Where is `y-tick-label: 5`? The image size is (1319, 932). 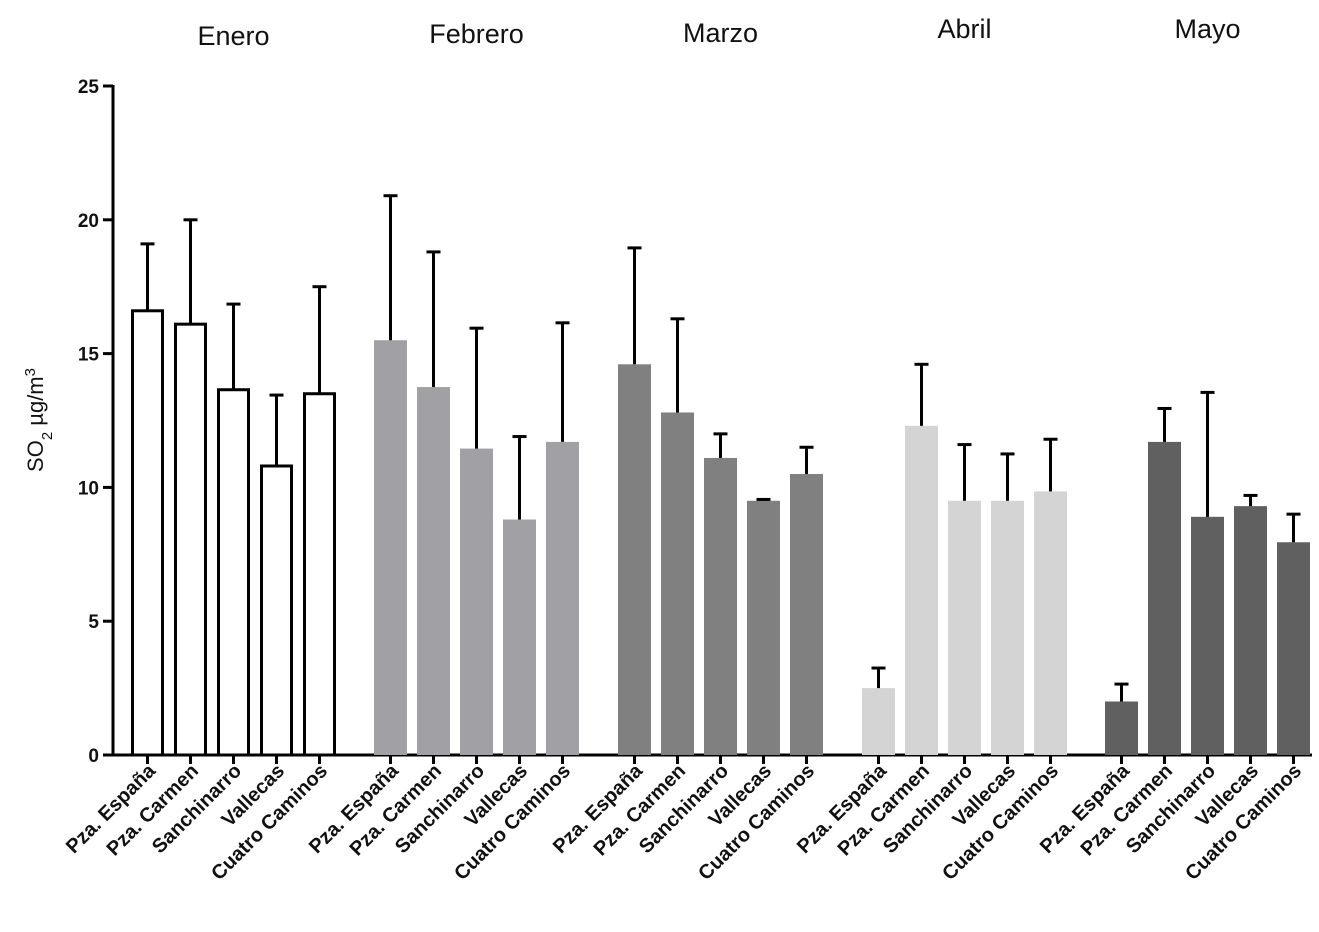
y-tick-label: 5 is located at coordinates (93, 622).